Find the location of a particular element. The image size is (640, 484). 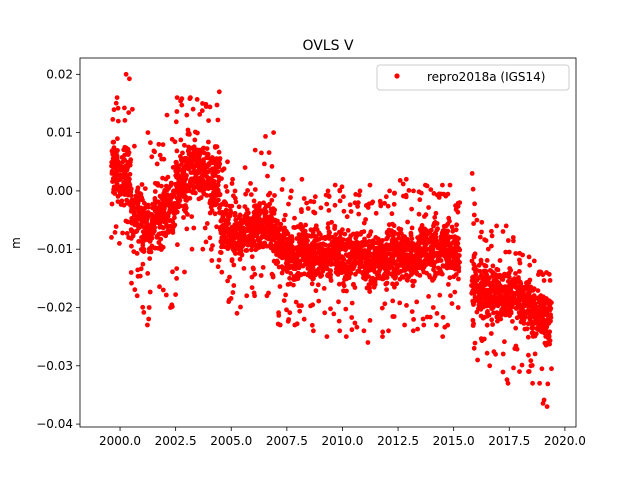

y-tick-label: −0.03 is located at coordinates (54, 366).